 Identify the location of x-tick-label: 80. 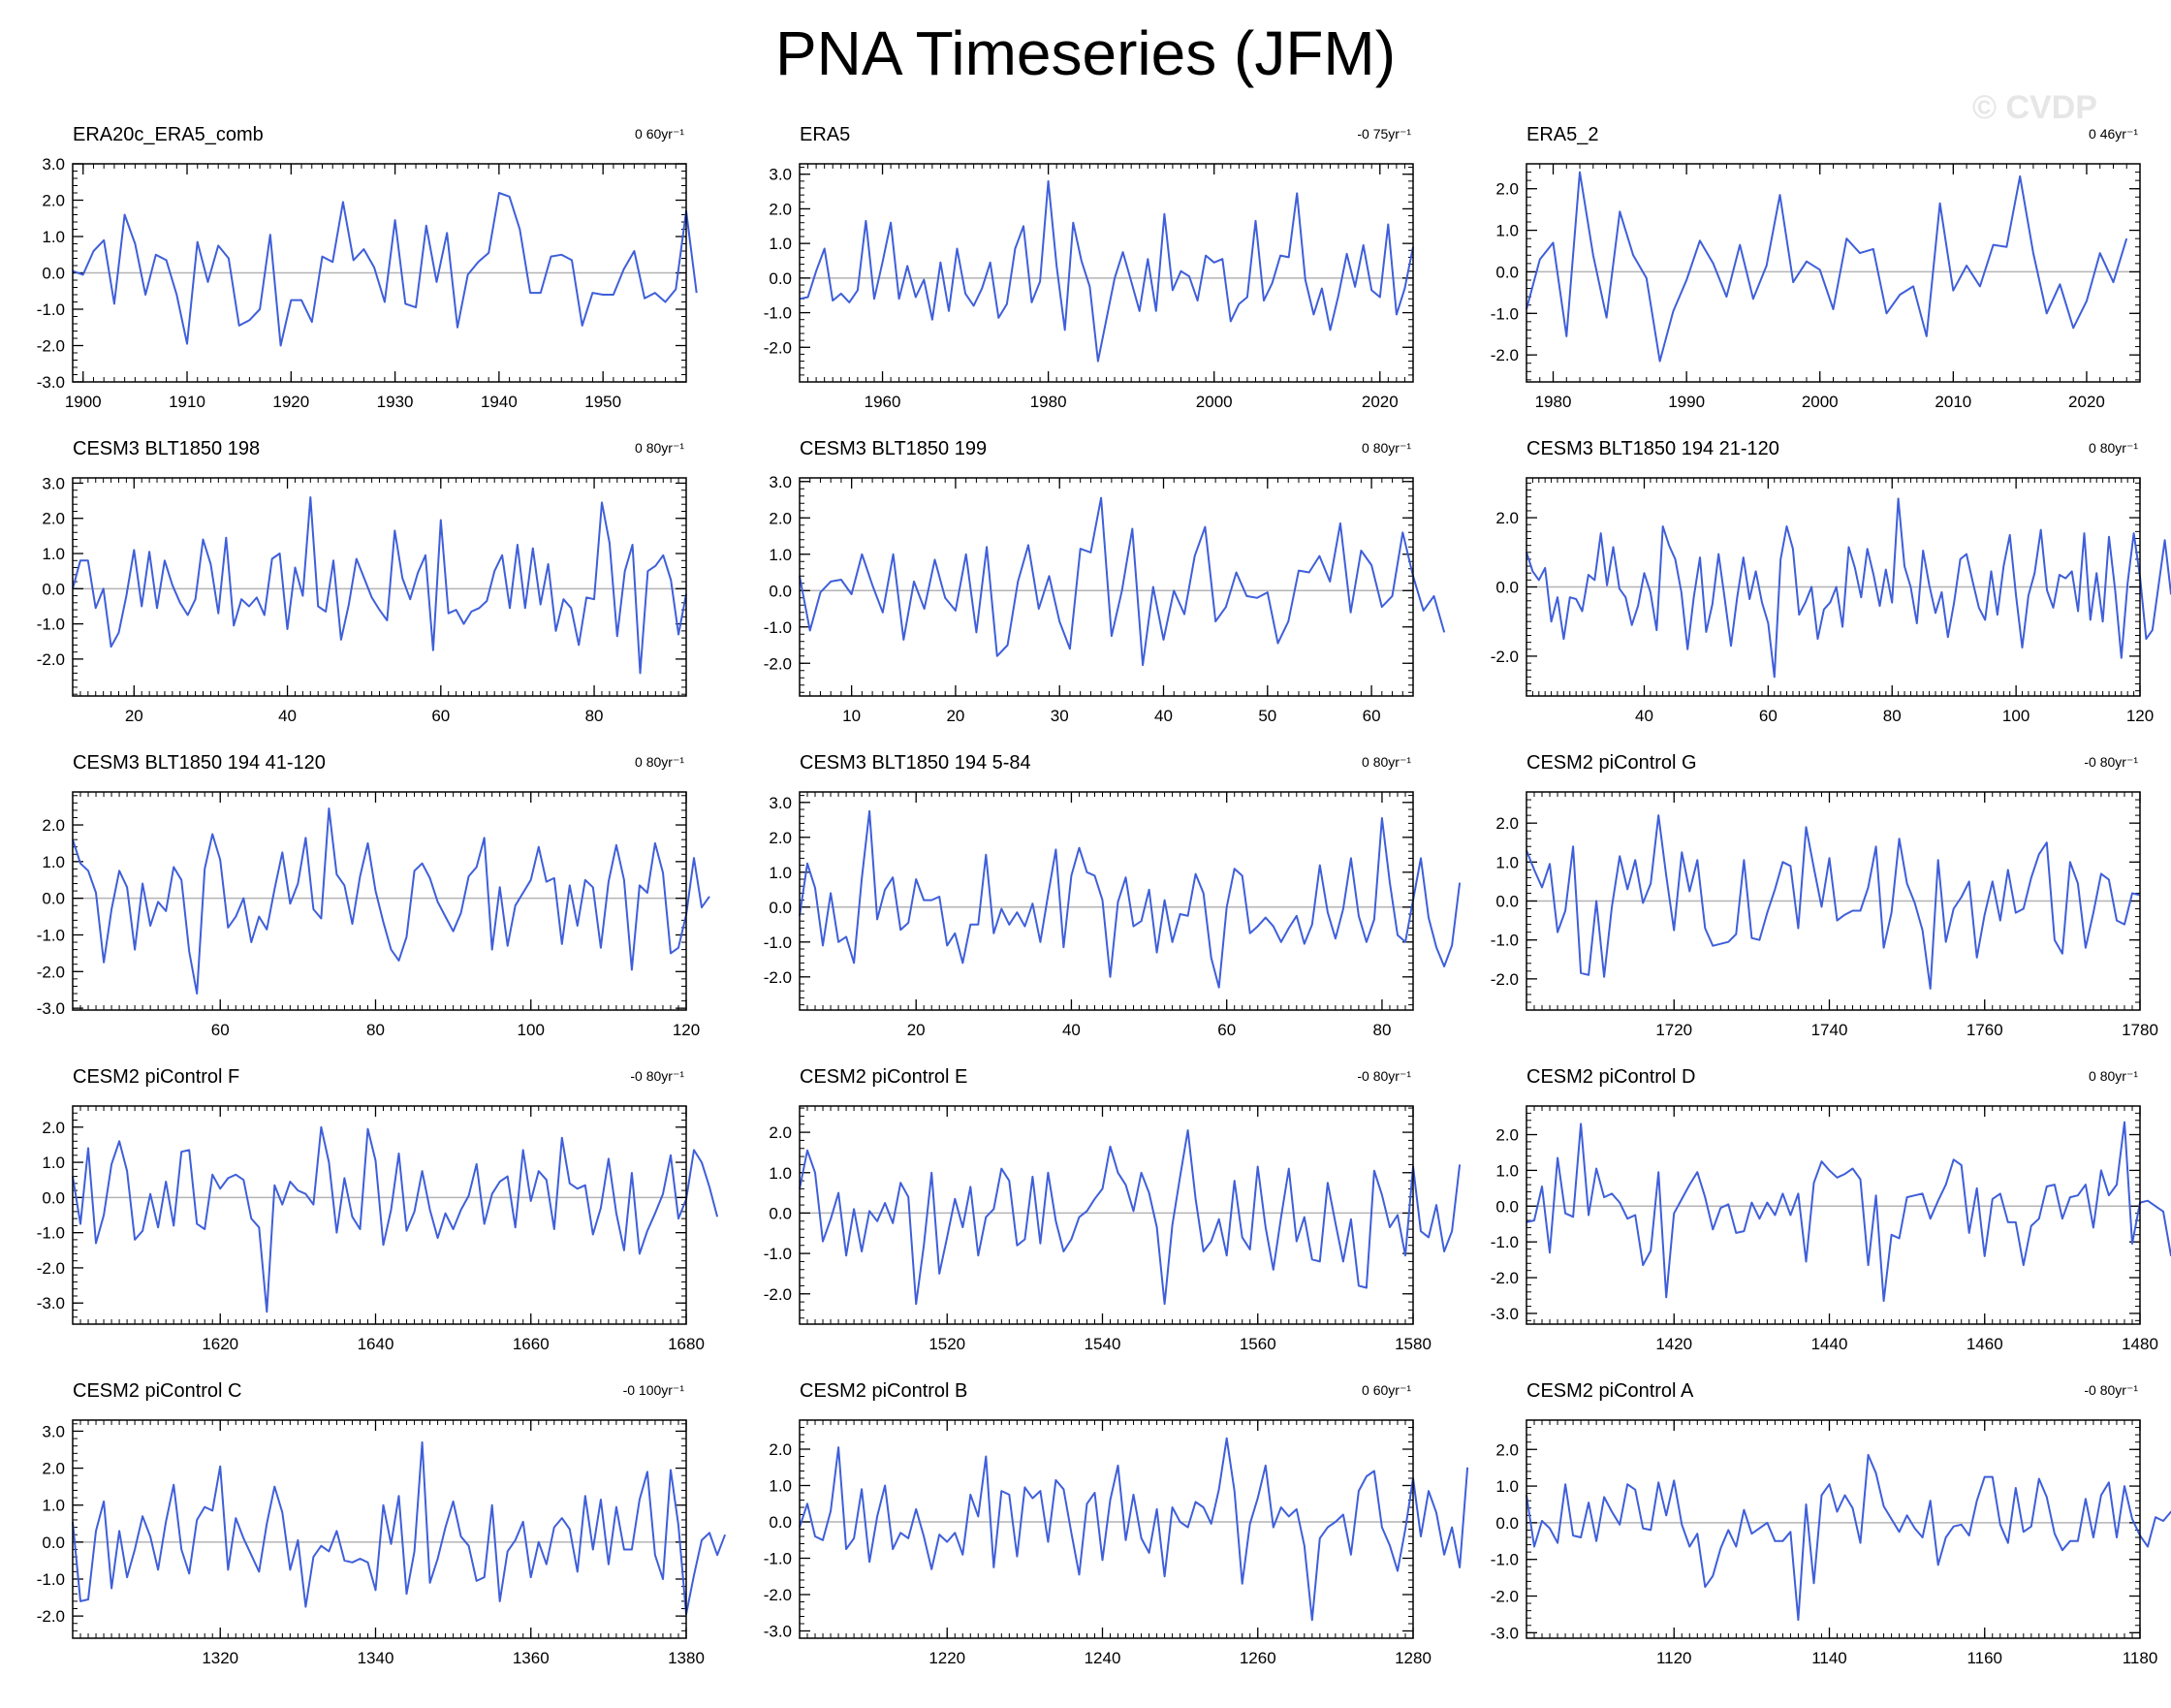
(375, 1030).